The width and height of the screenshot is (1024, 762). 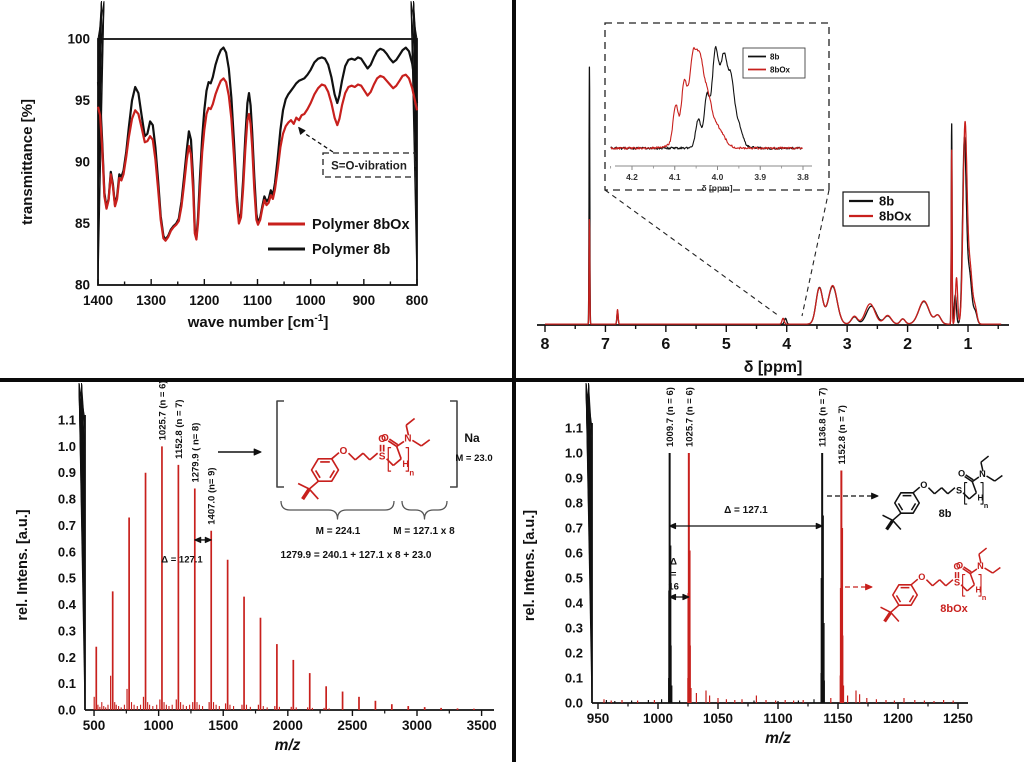 I want to click on ir-ytick-label: 100, so click(x=78, y=39).